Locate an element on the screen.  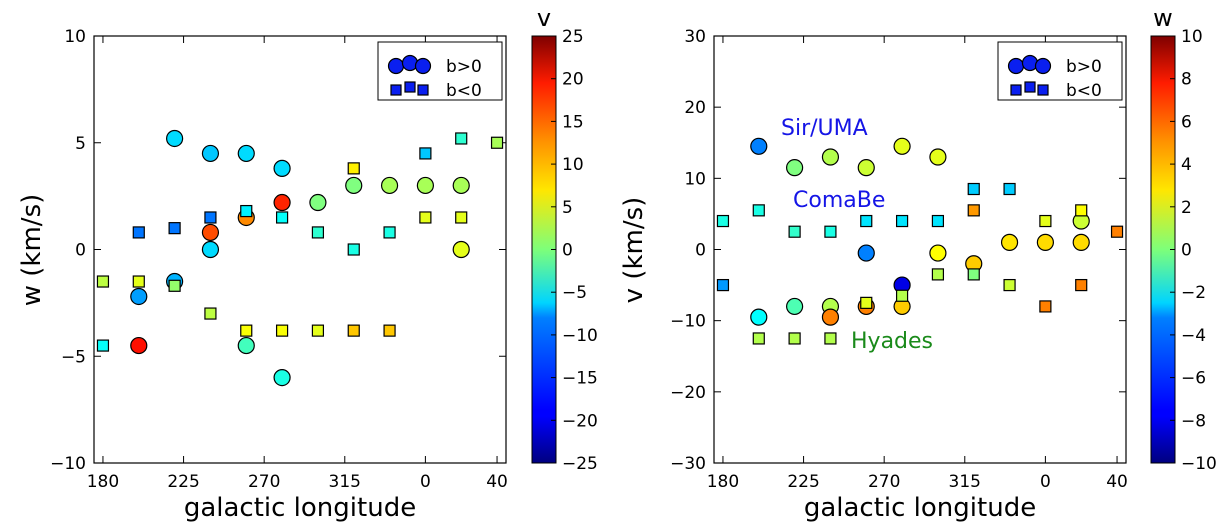
legend-label-b-pos: b>0 is located at coordinates (1084, 67).